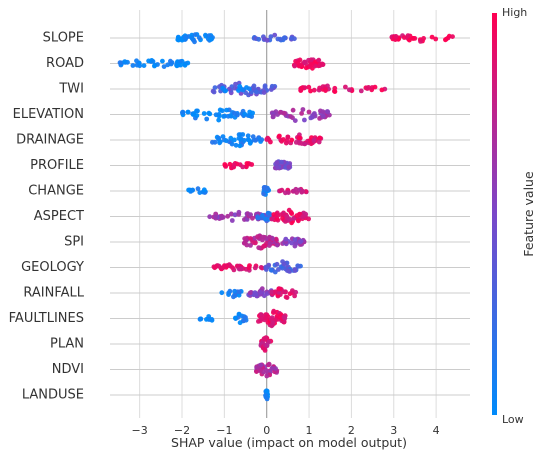 Image resolution: width=543 pixels, height=459 pixels. I want to click on feature-label: ASPECT, so click(59, 216).